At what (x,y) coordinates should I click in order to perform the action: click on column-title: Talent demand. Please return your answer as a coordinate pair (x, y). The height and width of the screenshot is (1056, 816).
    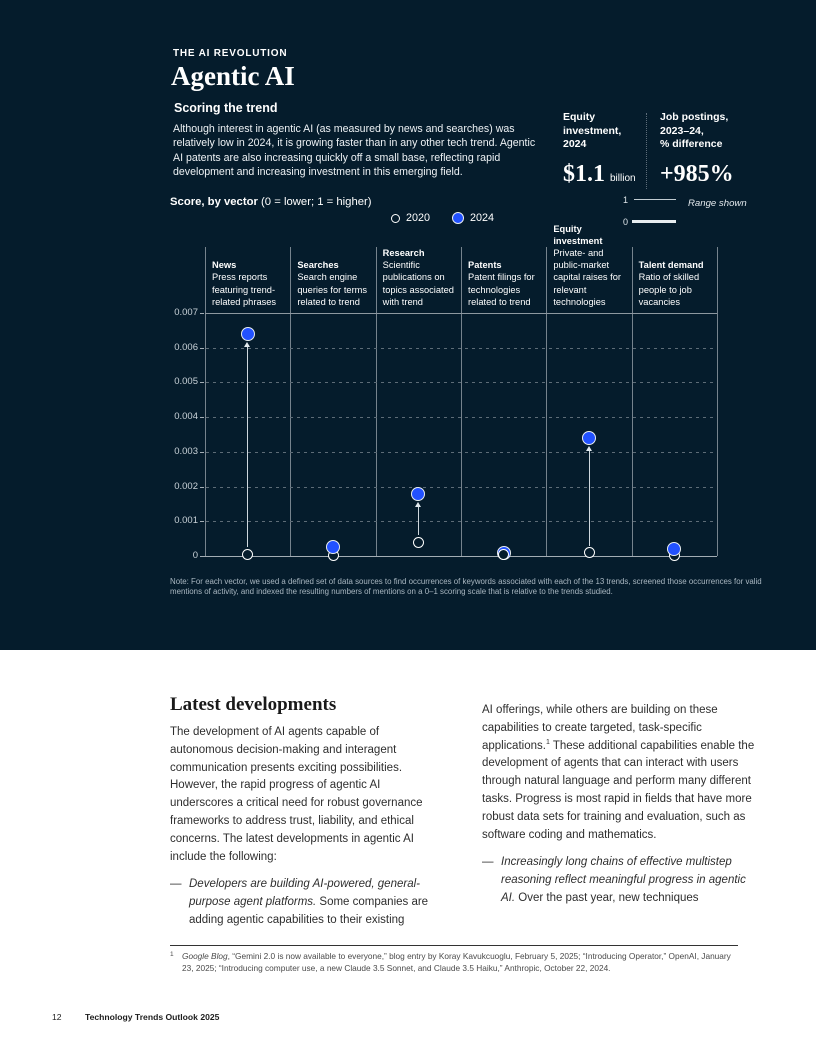
    Looking at the image, I should click on (671, 265).